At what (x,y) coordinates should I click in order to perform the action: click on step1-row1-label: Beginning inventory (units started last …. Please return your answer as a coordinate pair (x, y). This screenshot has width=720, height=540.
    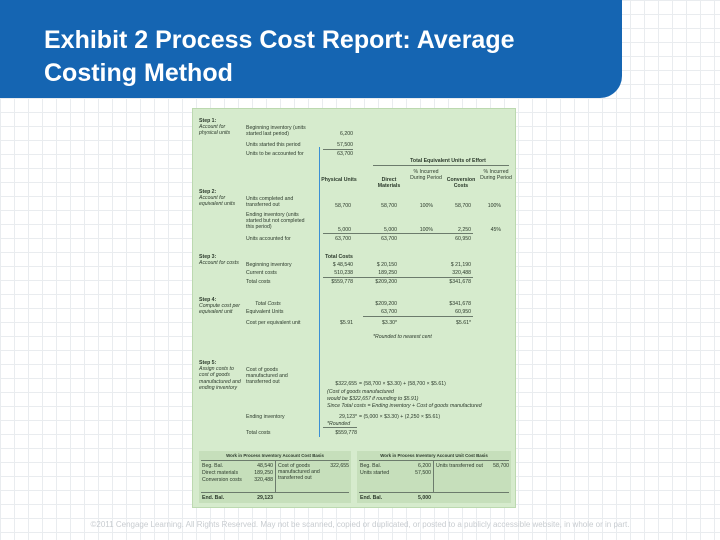
    Looking at the image, I should click on (276, 131).